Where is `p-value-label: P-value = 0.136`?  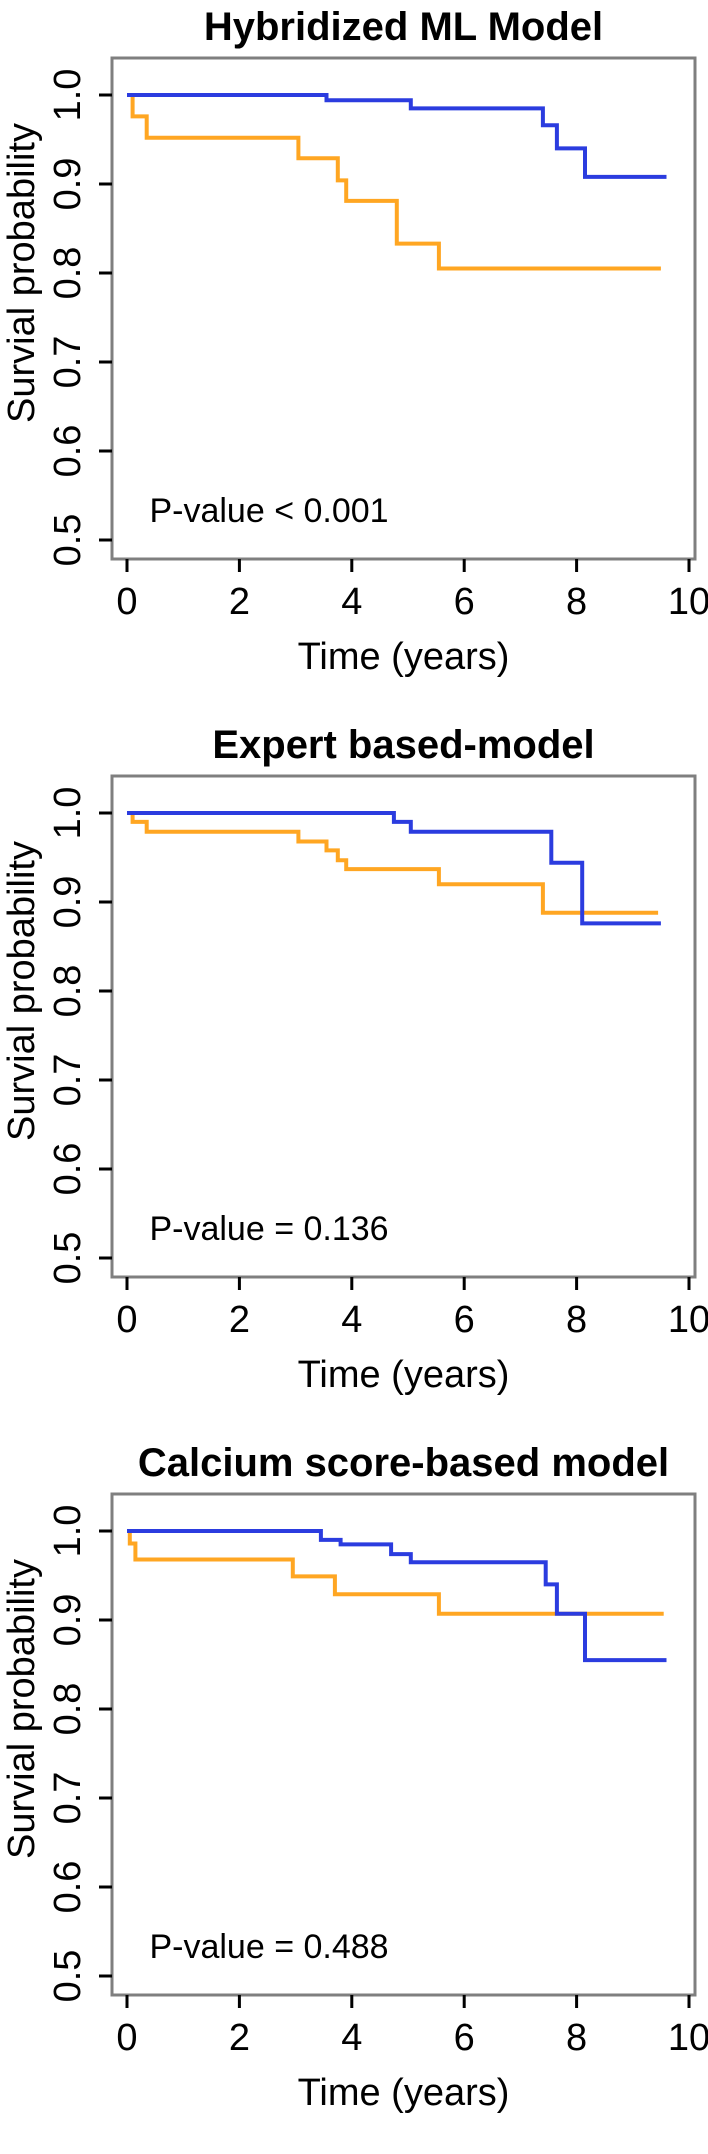
p-value-label: P-value = 0.136 is located at coordinates (268, 1229).